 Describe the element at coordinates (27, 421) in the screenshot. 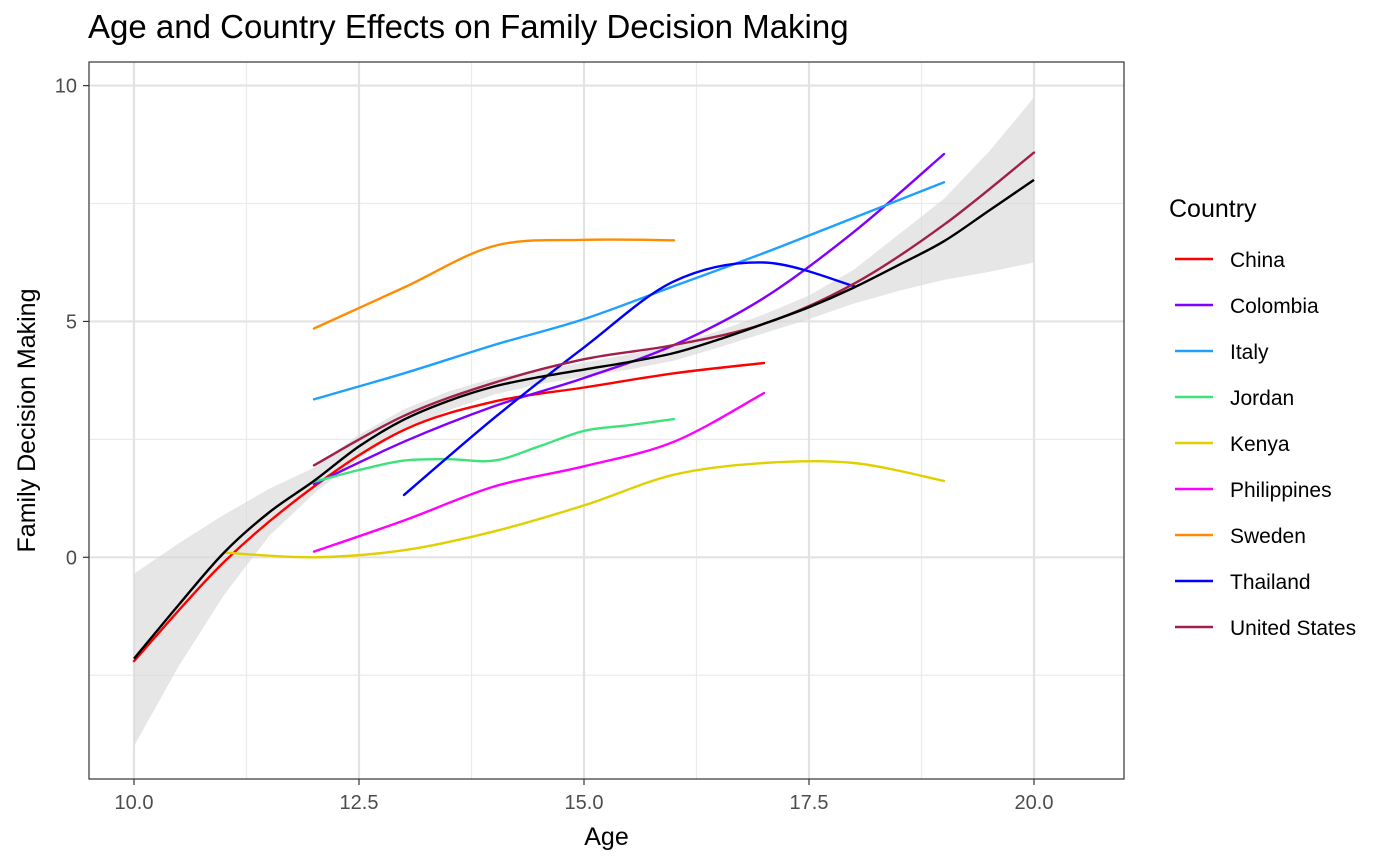

I see `y-axis-title: Family Decision Making` at that location.